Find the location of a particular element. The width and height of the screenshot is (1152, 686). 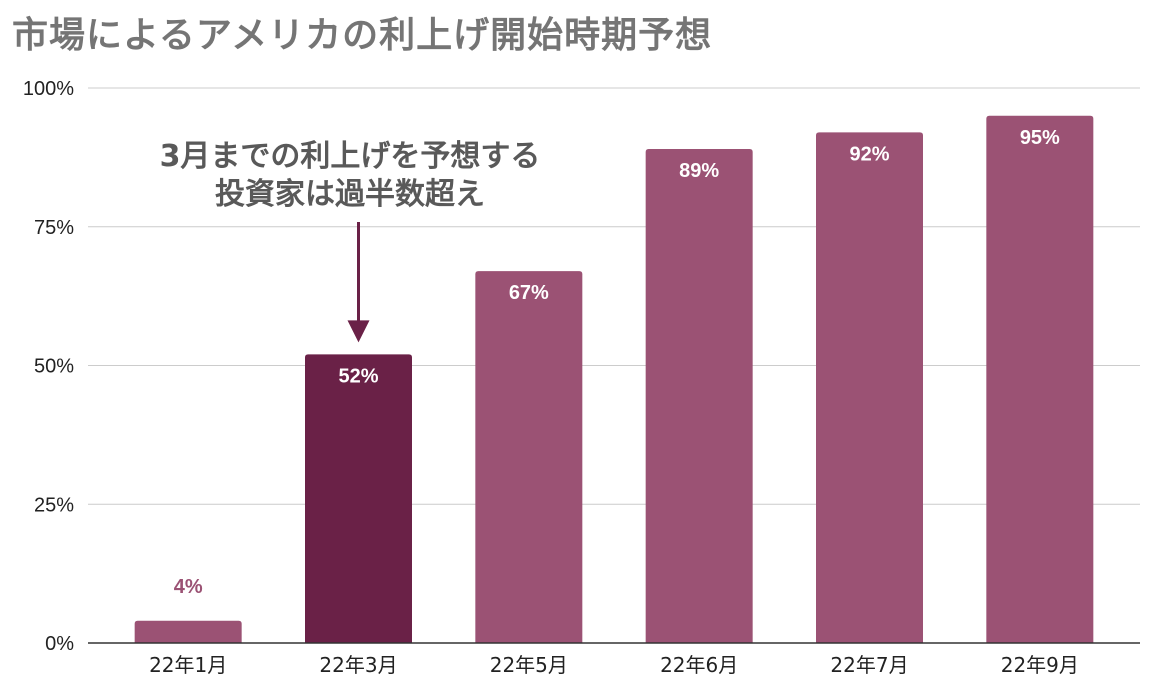

x-tick-label: 22年1月 is located at coordinates (188, 665).